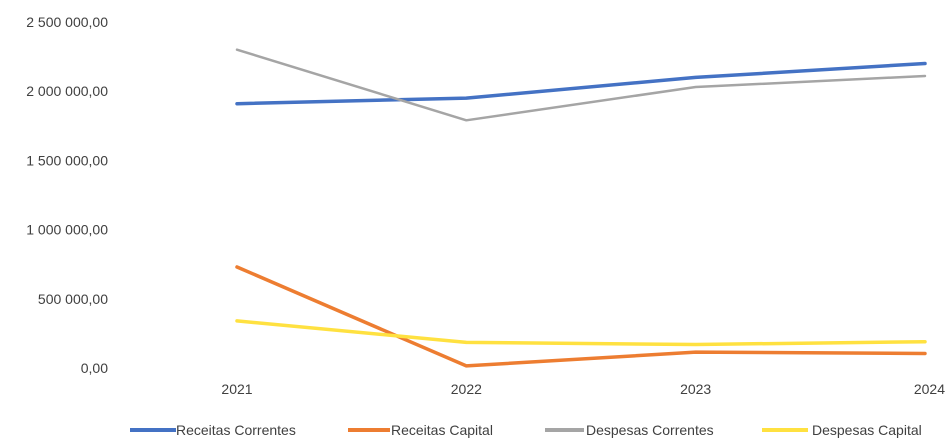 This screenshot has height=439, width=947. I want to click on y-tick-label: 1 000 000,00, so click(67, 230).